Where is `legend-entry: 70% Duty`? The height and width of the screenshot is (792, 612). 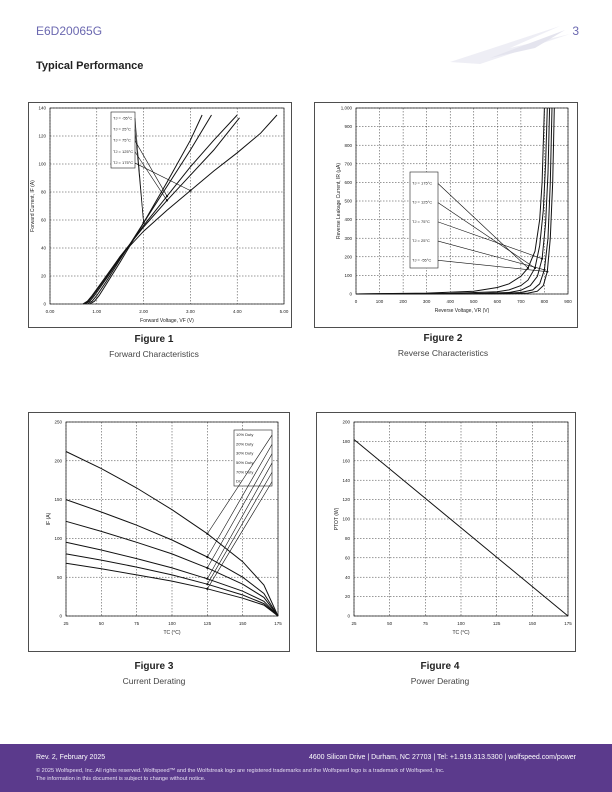 legend-entry: 70% Duty is located at coordinates (244, 471).